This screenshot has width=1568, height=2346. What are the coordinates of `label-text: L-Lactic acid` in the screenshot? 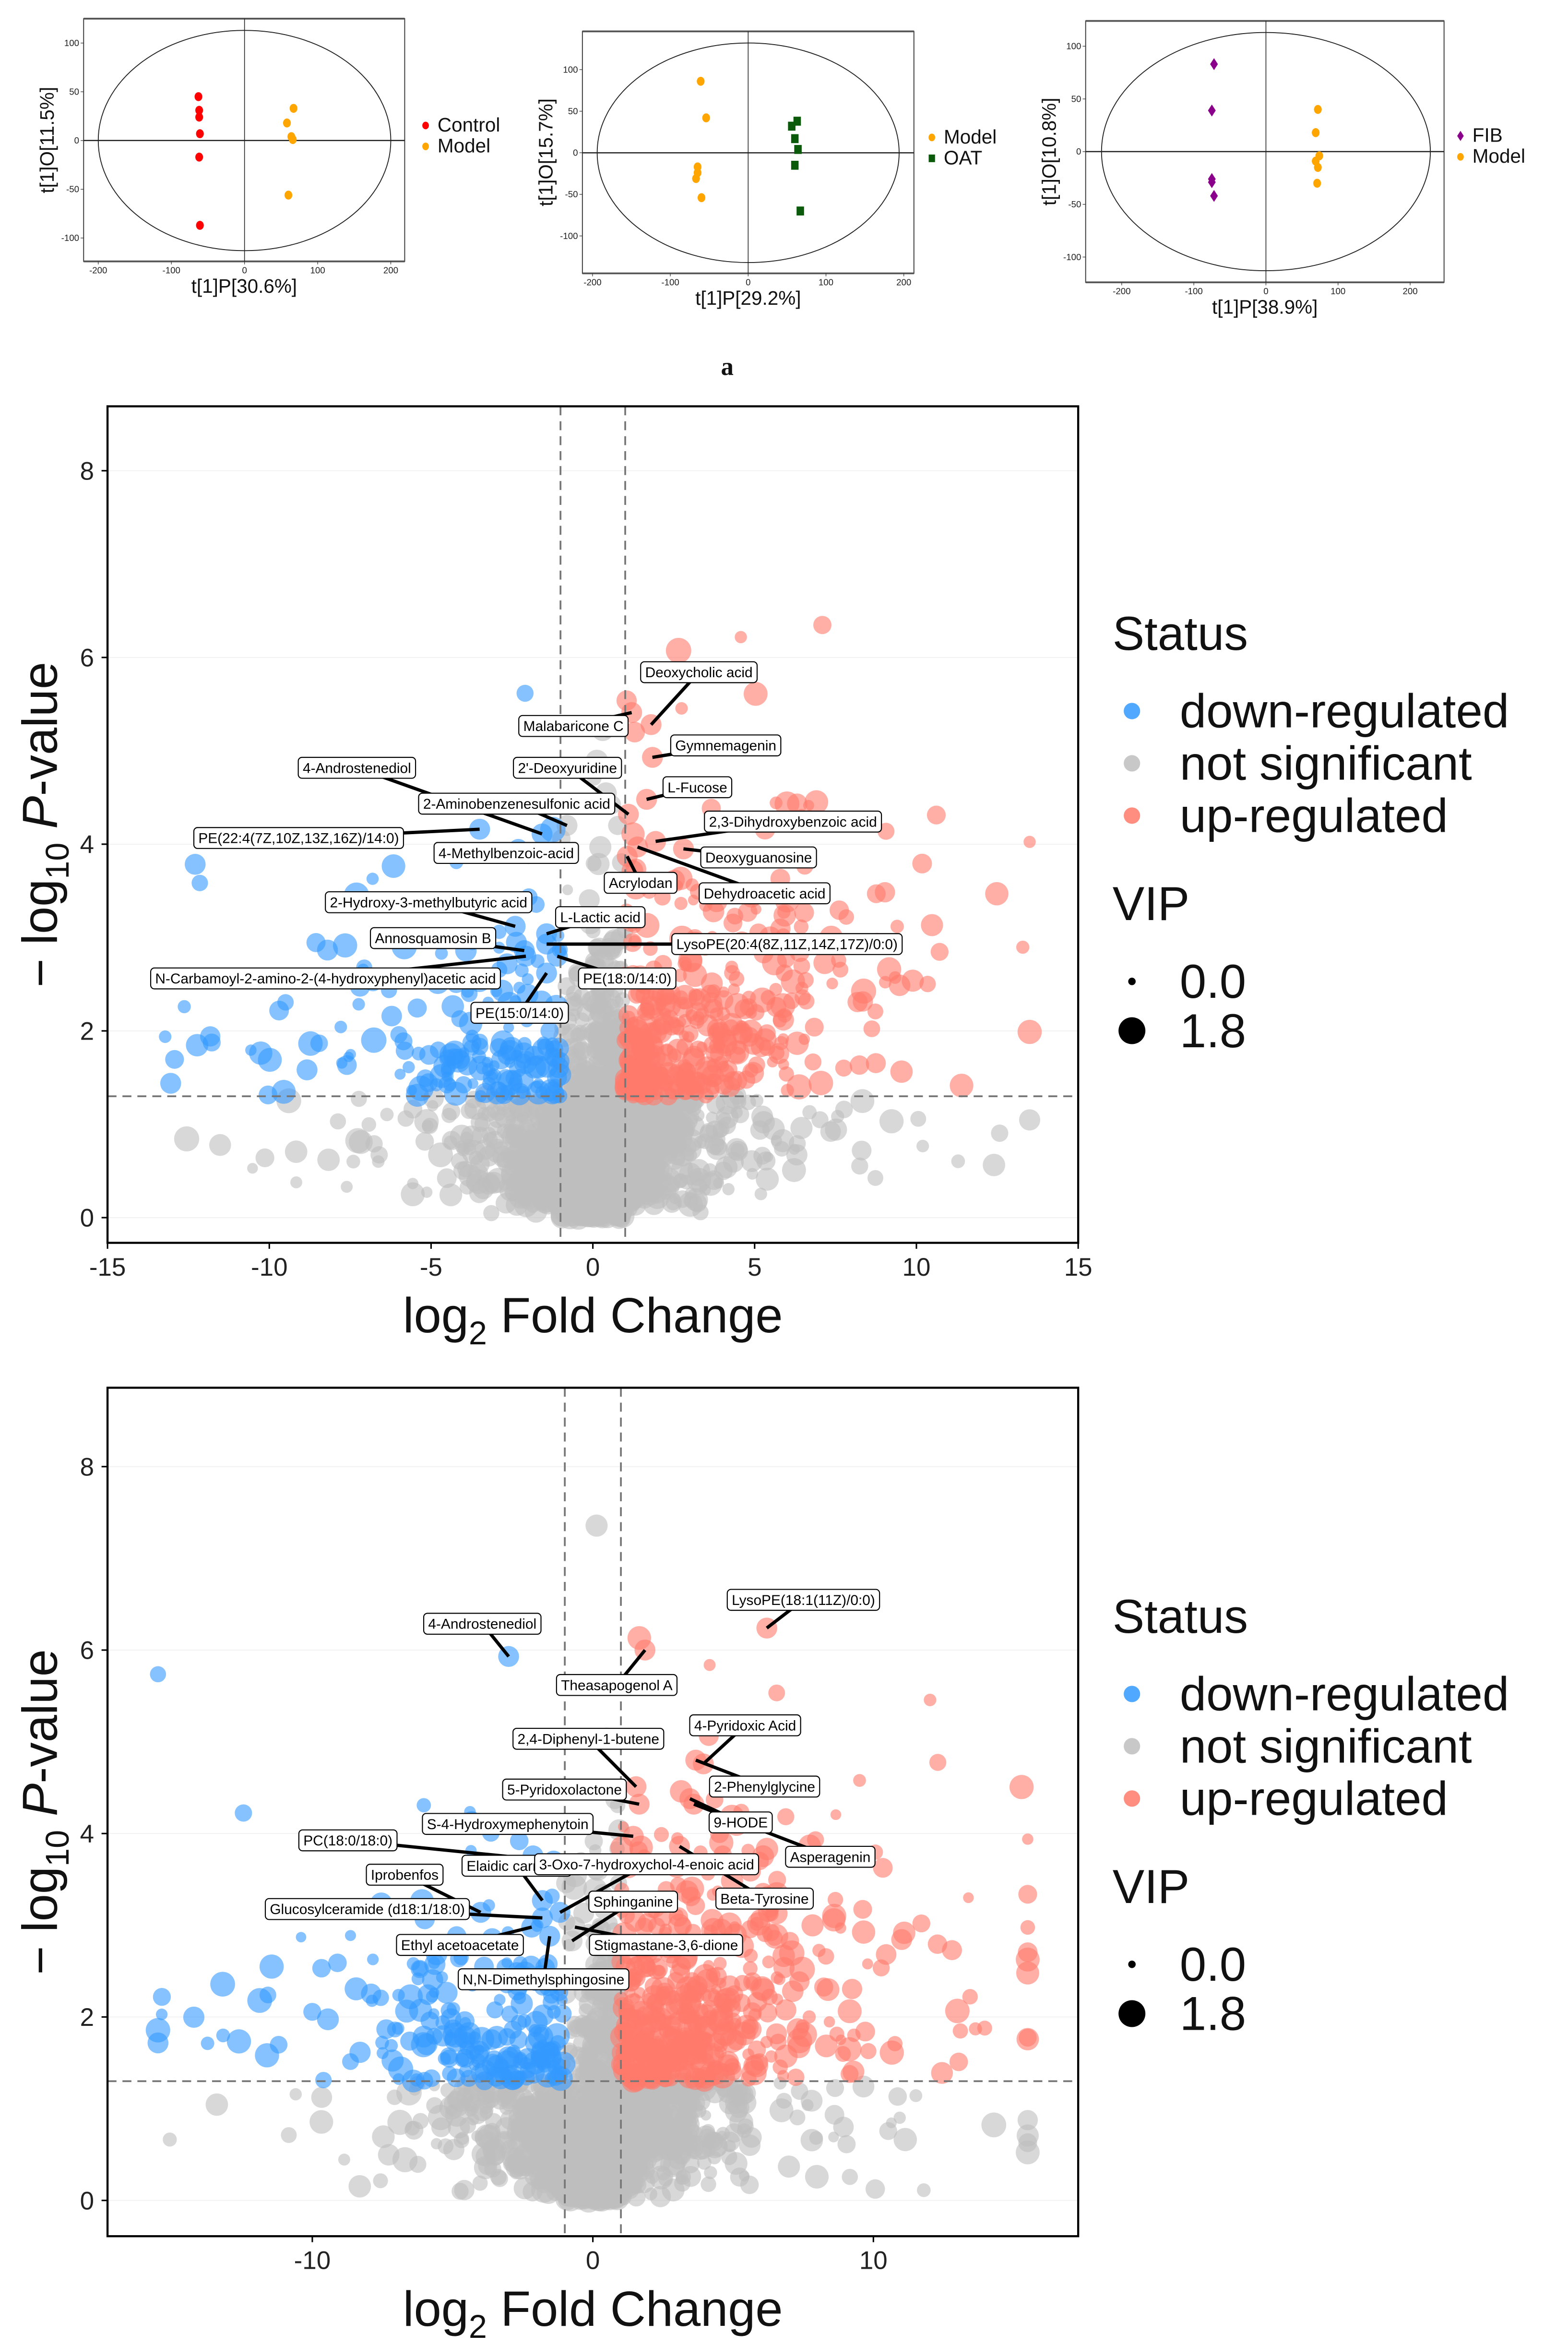 It's located at (600, 918).